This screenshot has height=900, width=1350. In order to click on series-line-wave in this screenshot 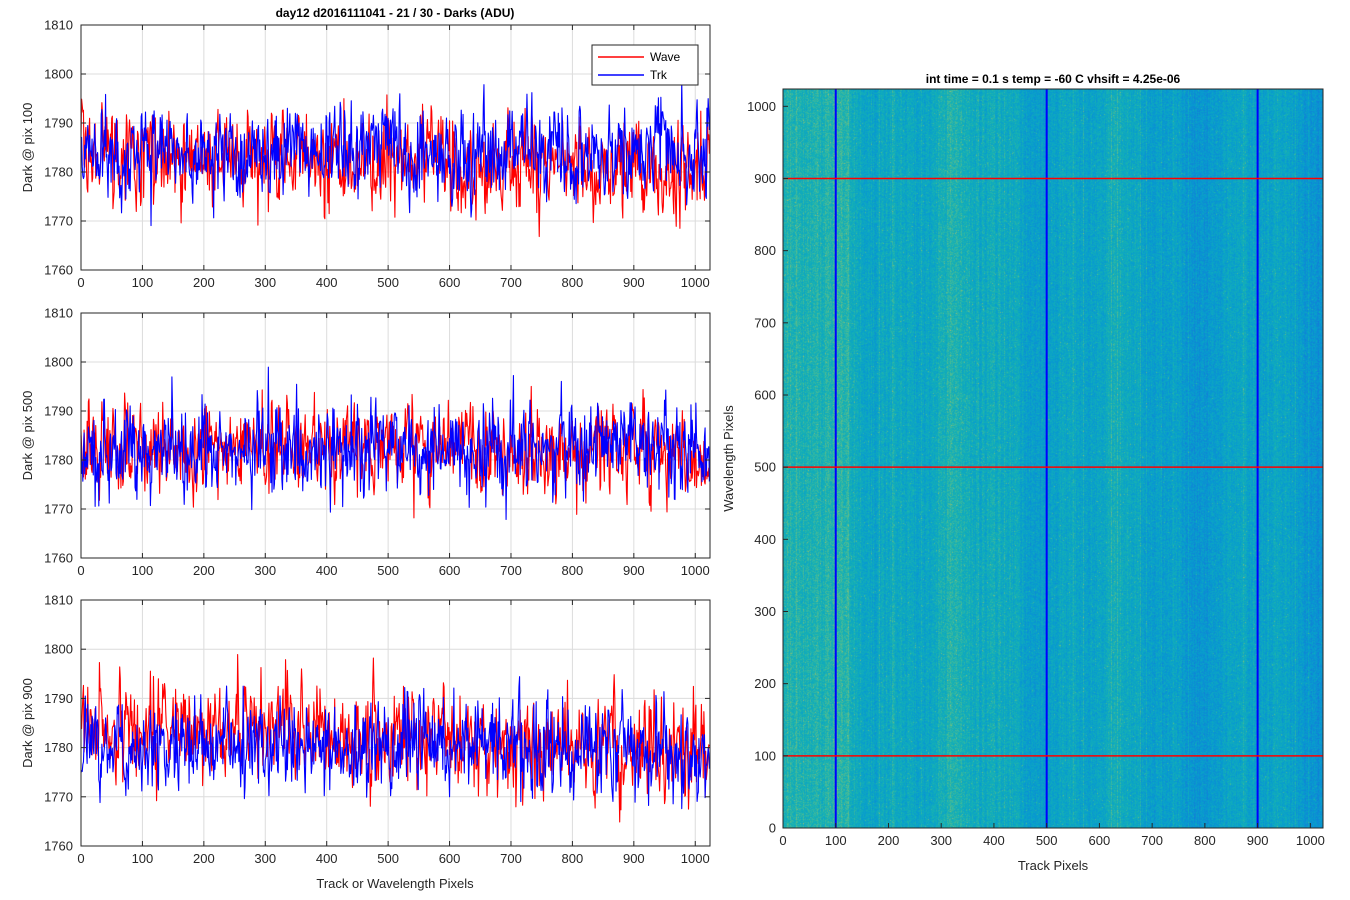, I will do `click(395, 738)`.